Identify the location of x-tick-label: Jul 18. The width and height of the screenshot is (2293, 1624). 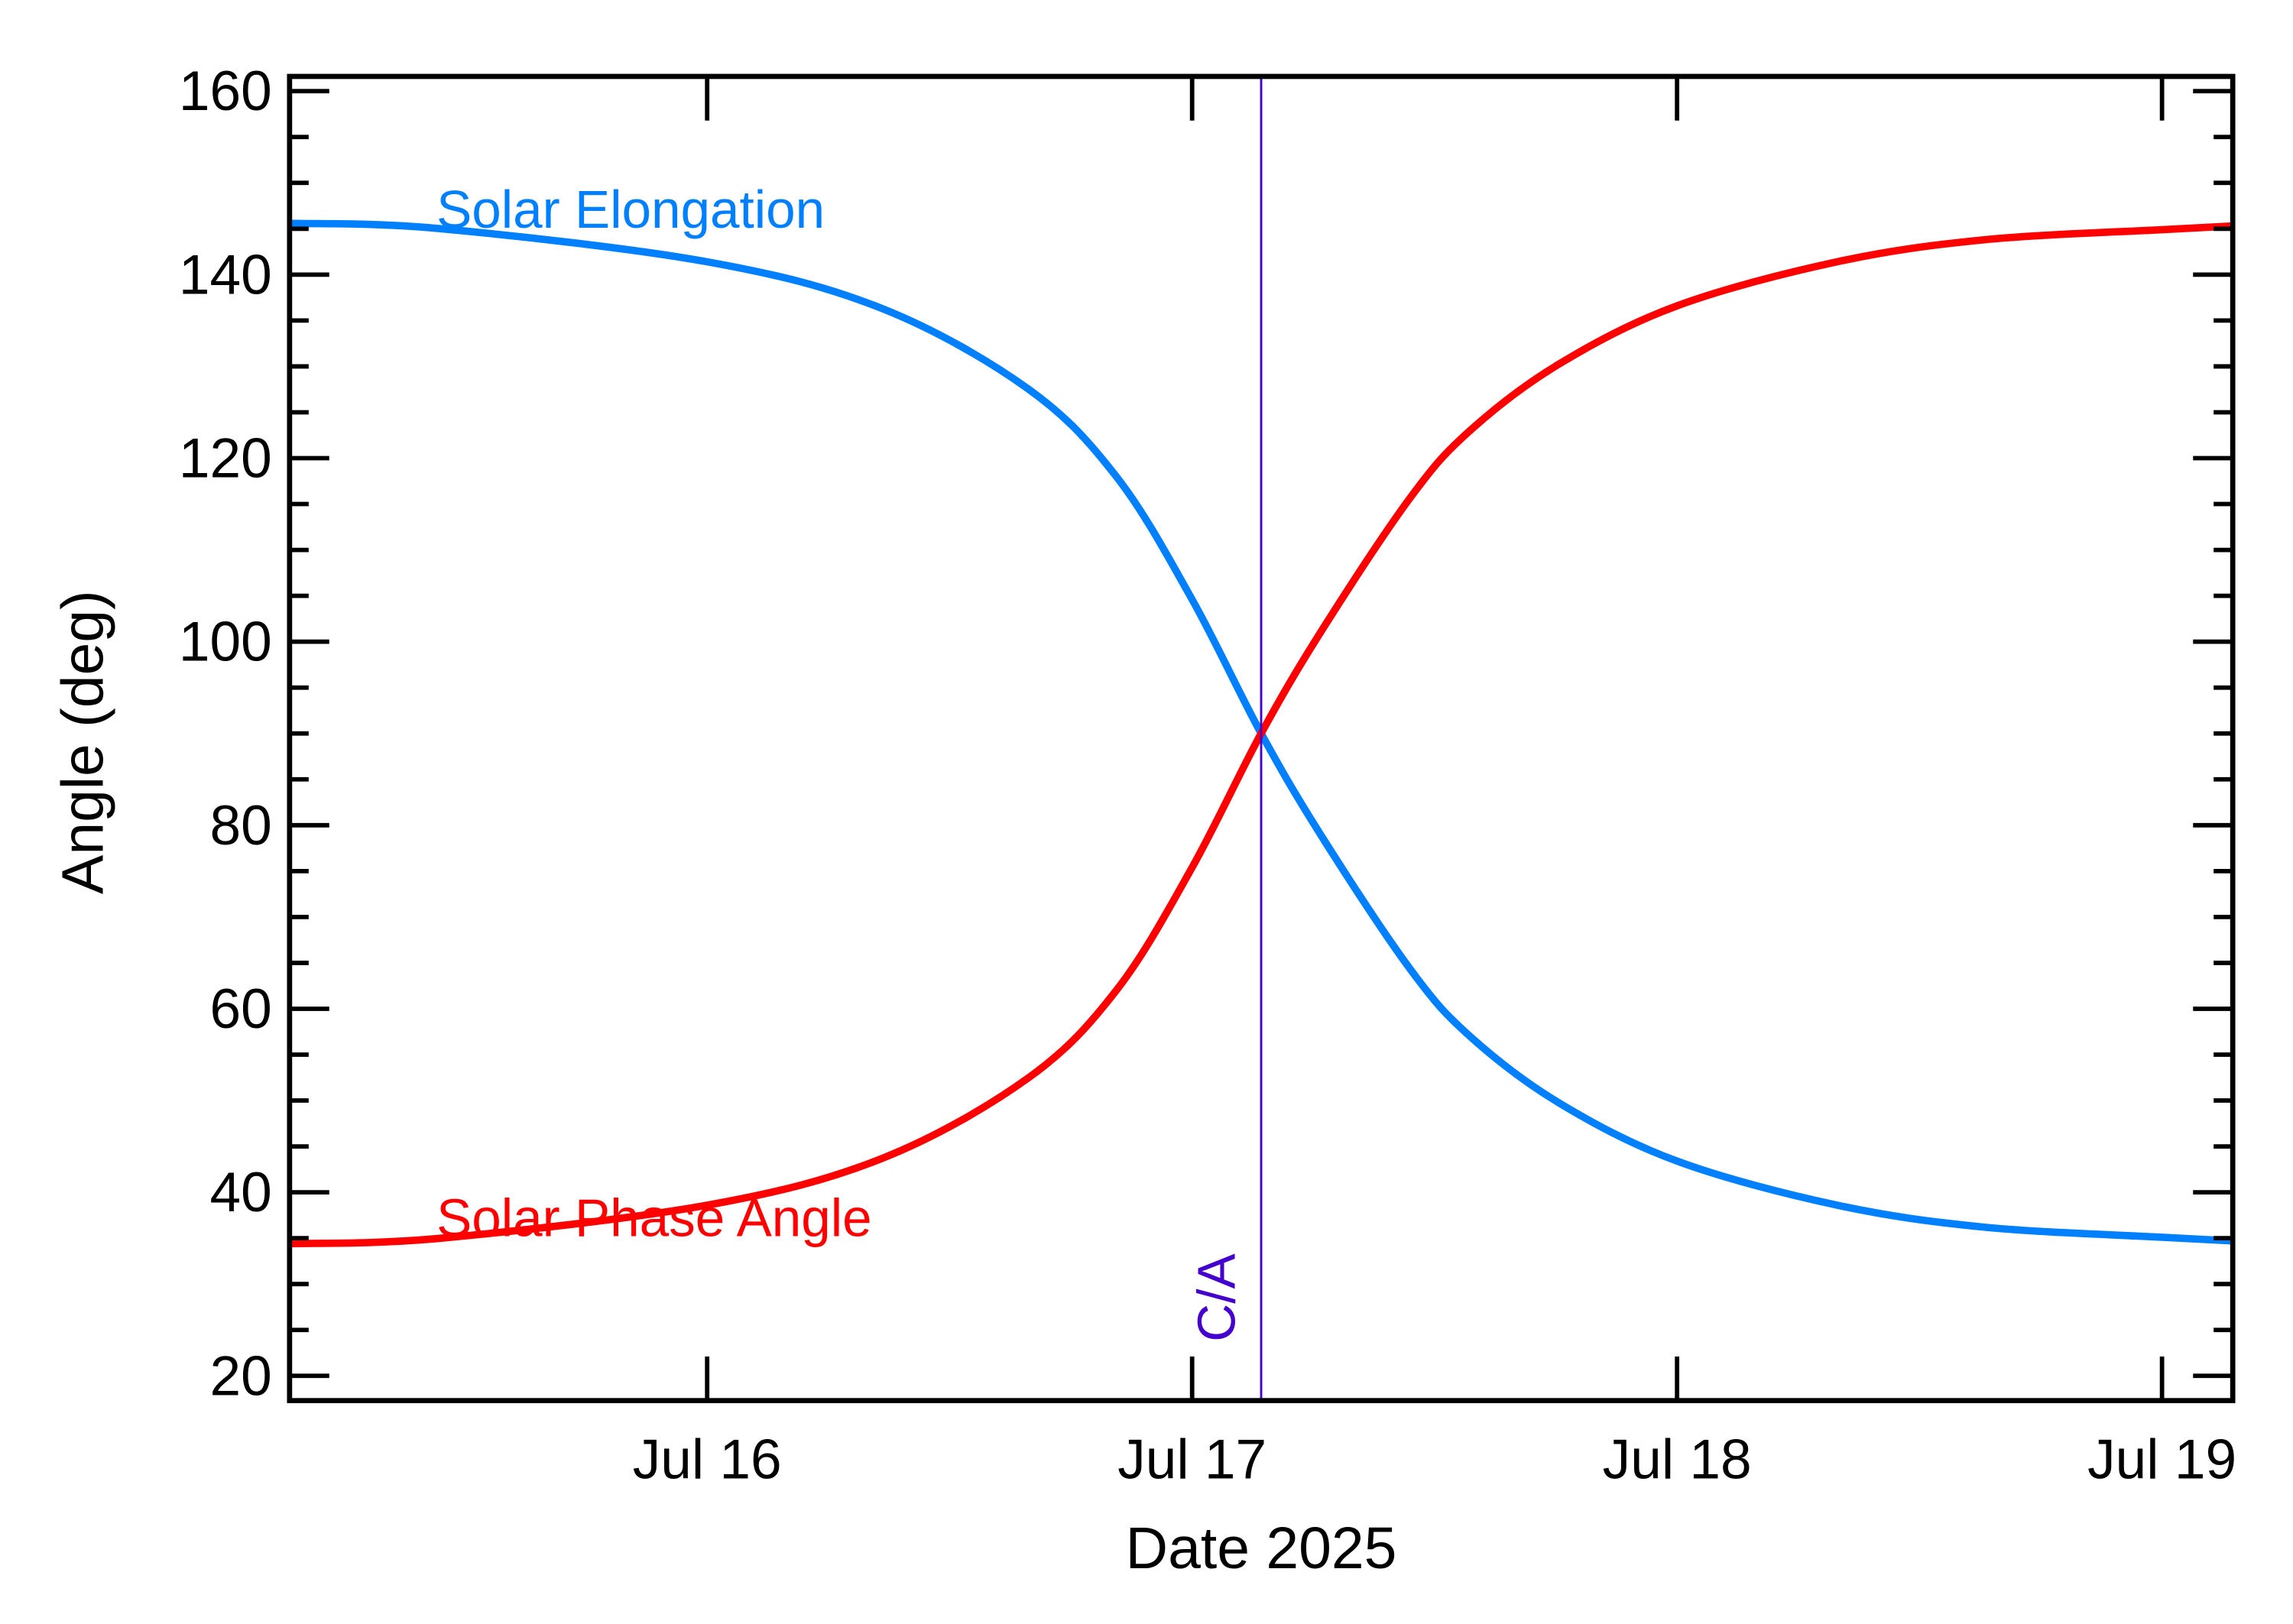
(1677, 1460).